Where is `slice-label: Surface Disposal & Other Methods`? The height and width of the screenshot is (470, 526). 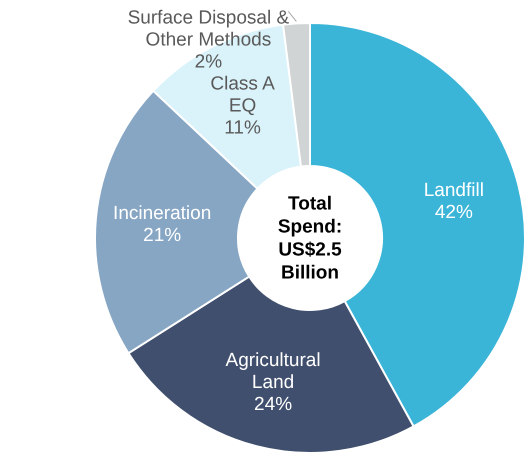 slice-label: Surface Disposal & Other Methods is located at coordinates (209, 28).